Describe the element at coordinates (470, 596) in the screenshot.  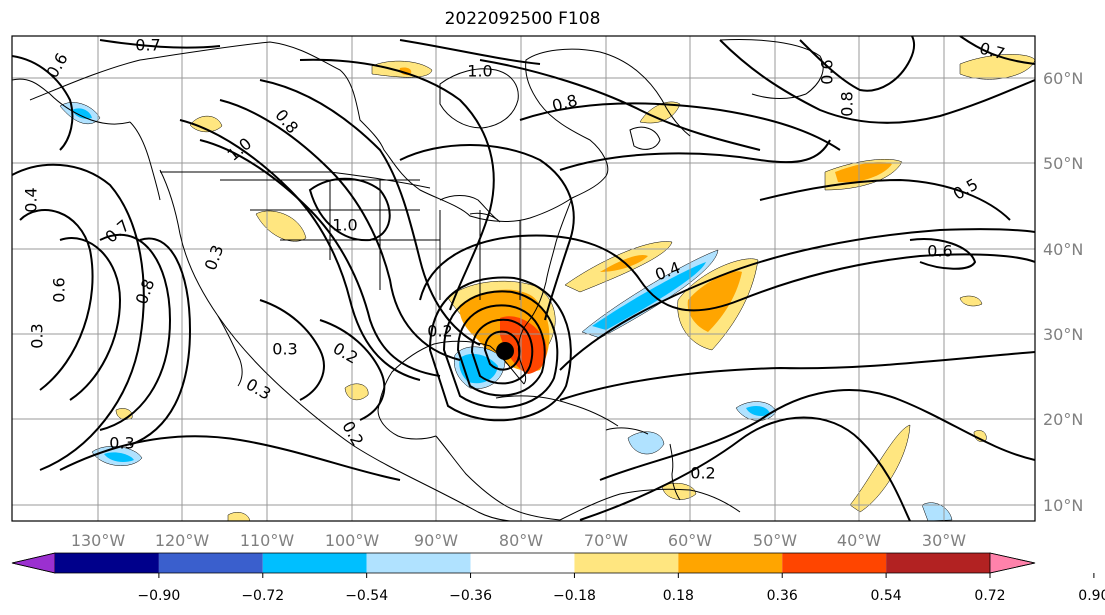
I see `colorbar-tick-label: −0.36` at that location.